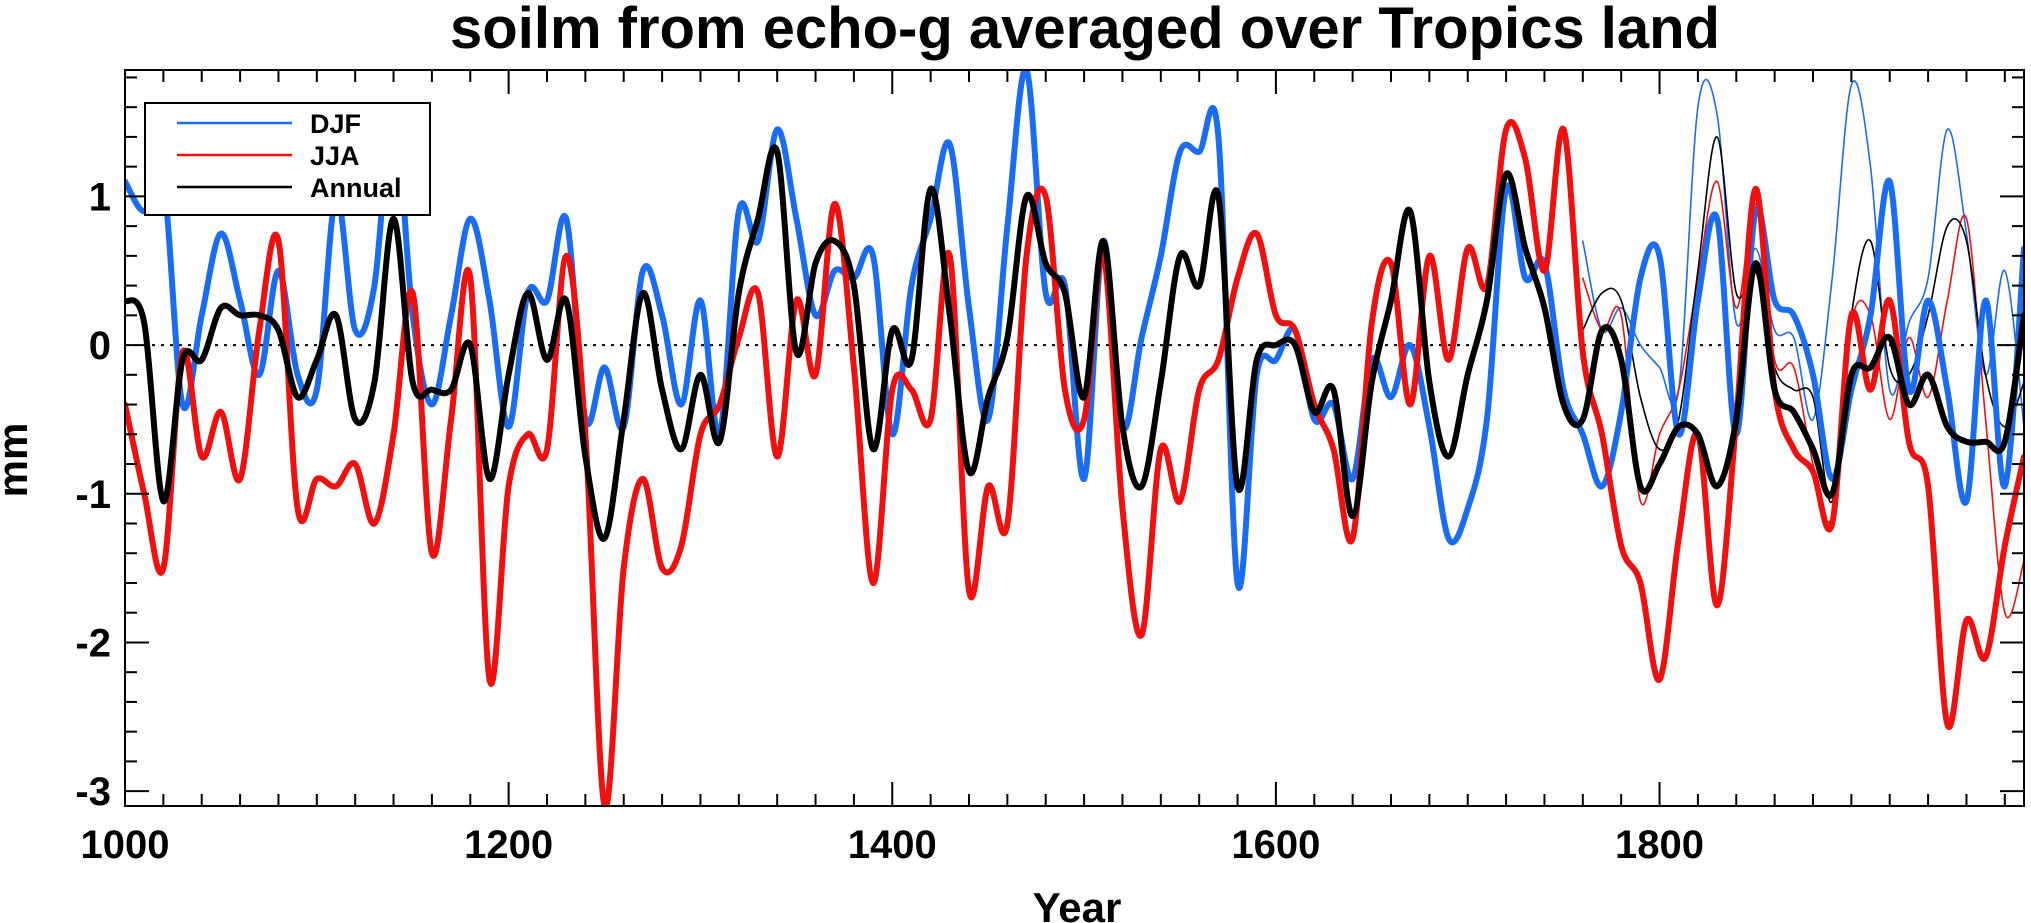  What do you see at coordinates (356, 188) in the screenshot?
I see `legend-label-annual: Annual` at bounding box center [356, 188].